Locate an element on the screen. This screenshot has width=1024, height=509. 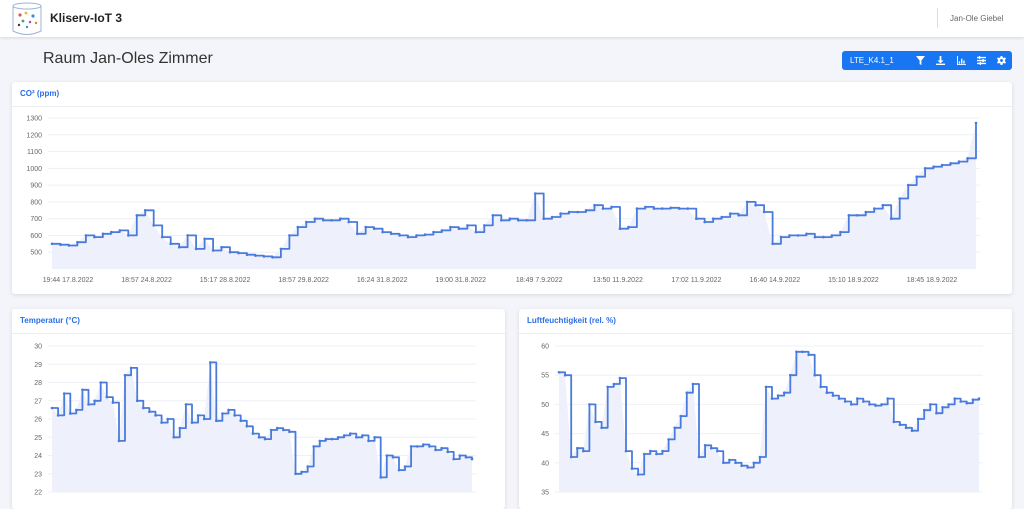
chart-type-button is located at coordinates (961, 60).